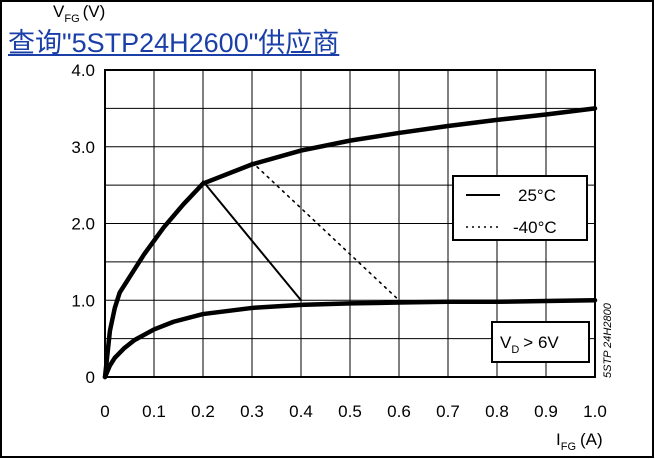 This screenshot has height=459, width=655. What do you see at coordinates (252, 241) in the screenshot?
I see `series-line-thin` at bounding box center [252, 241].